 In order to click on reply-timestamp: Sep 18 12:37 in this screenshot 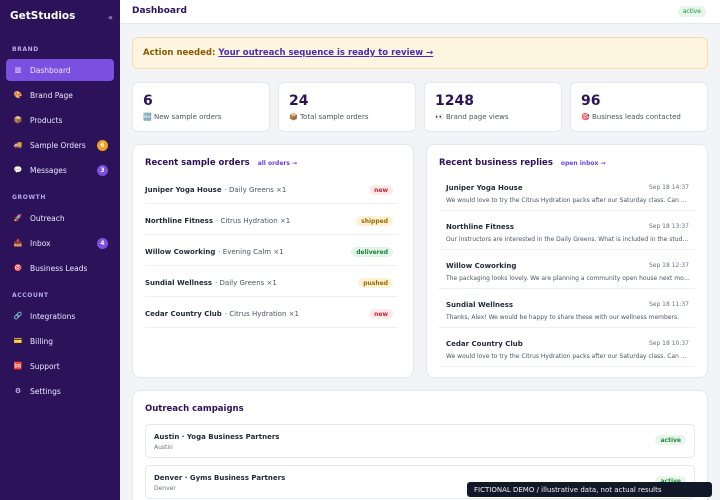, I will do `click(668, 265)`.